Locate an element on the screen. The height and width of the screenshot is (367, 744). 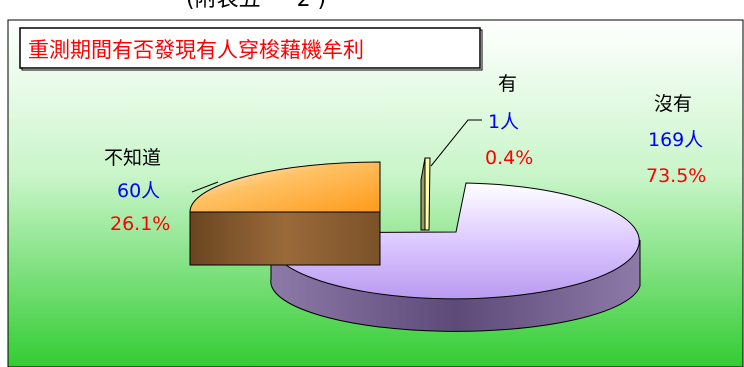
page-header-fragment: (附表五 － 2 ) is located at coordinates (256, 6).